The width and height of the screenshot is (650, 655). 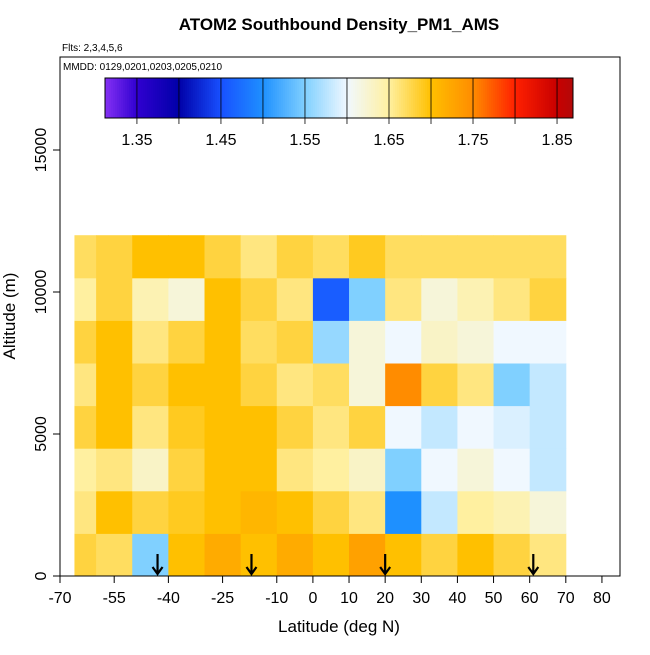 What do you see at coordinates (41, 292) in the screenshot?
I see `y-tick-label: 10000` at bounding box center [41, 292].